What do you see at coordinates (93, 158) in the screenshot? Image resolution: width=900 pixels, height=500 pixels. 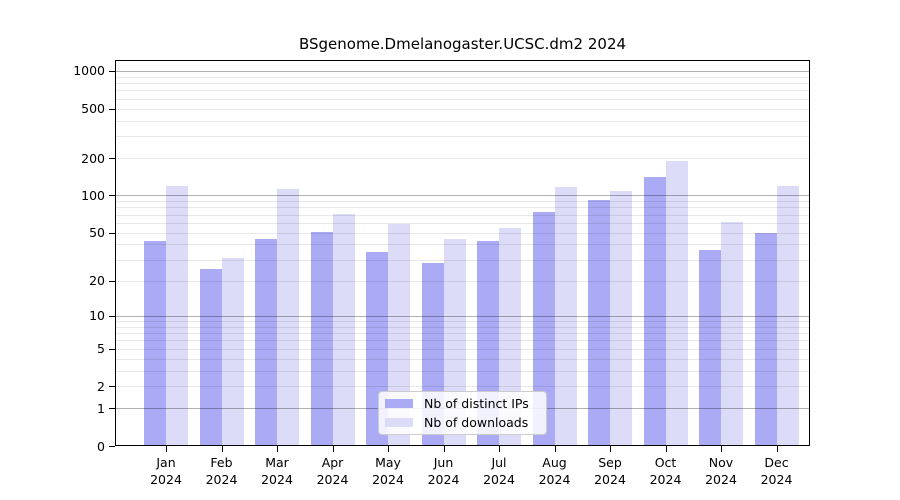 I see `y-axis-tick-label: 200` at bounding box center [93, 158].